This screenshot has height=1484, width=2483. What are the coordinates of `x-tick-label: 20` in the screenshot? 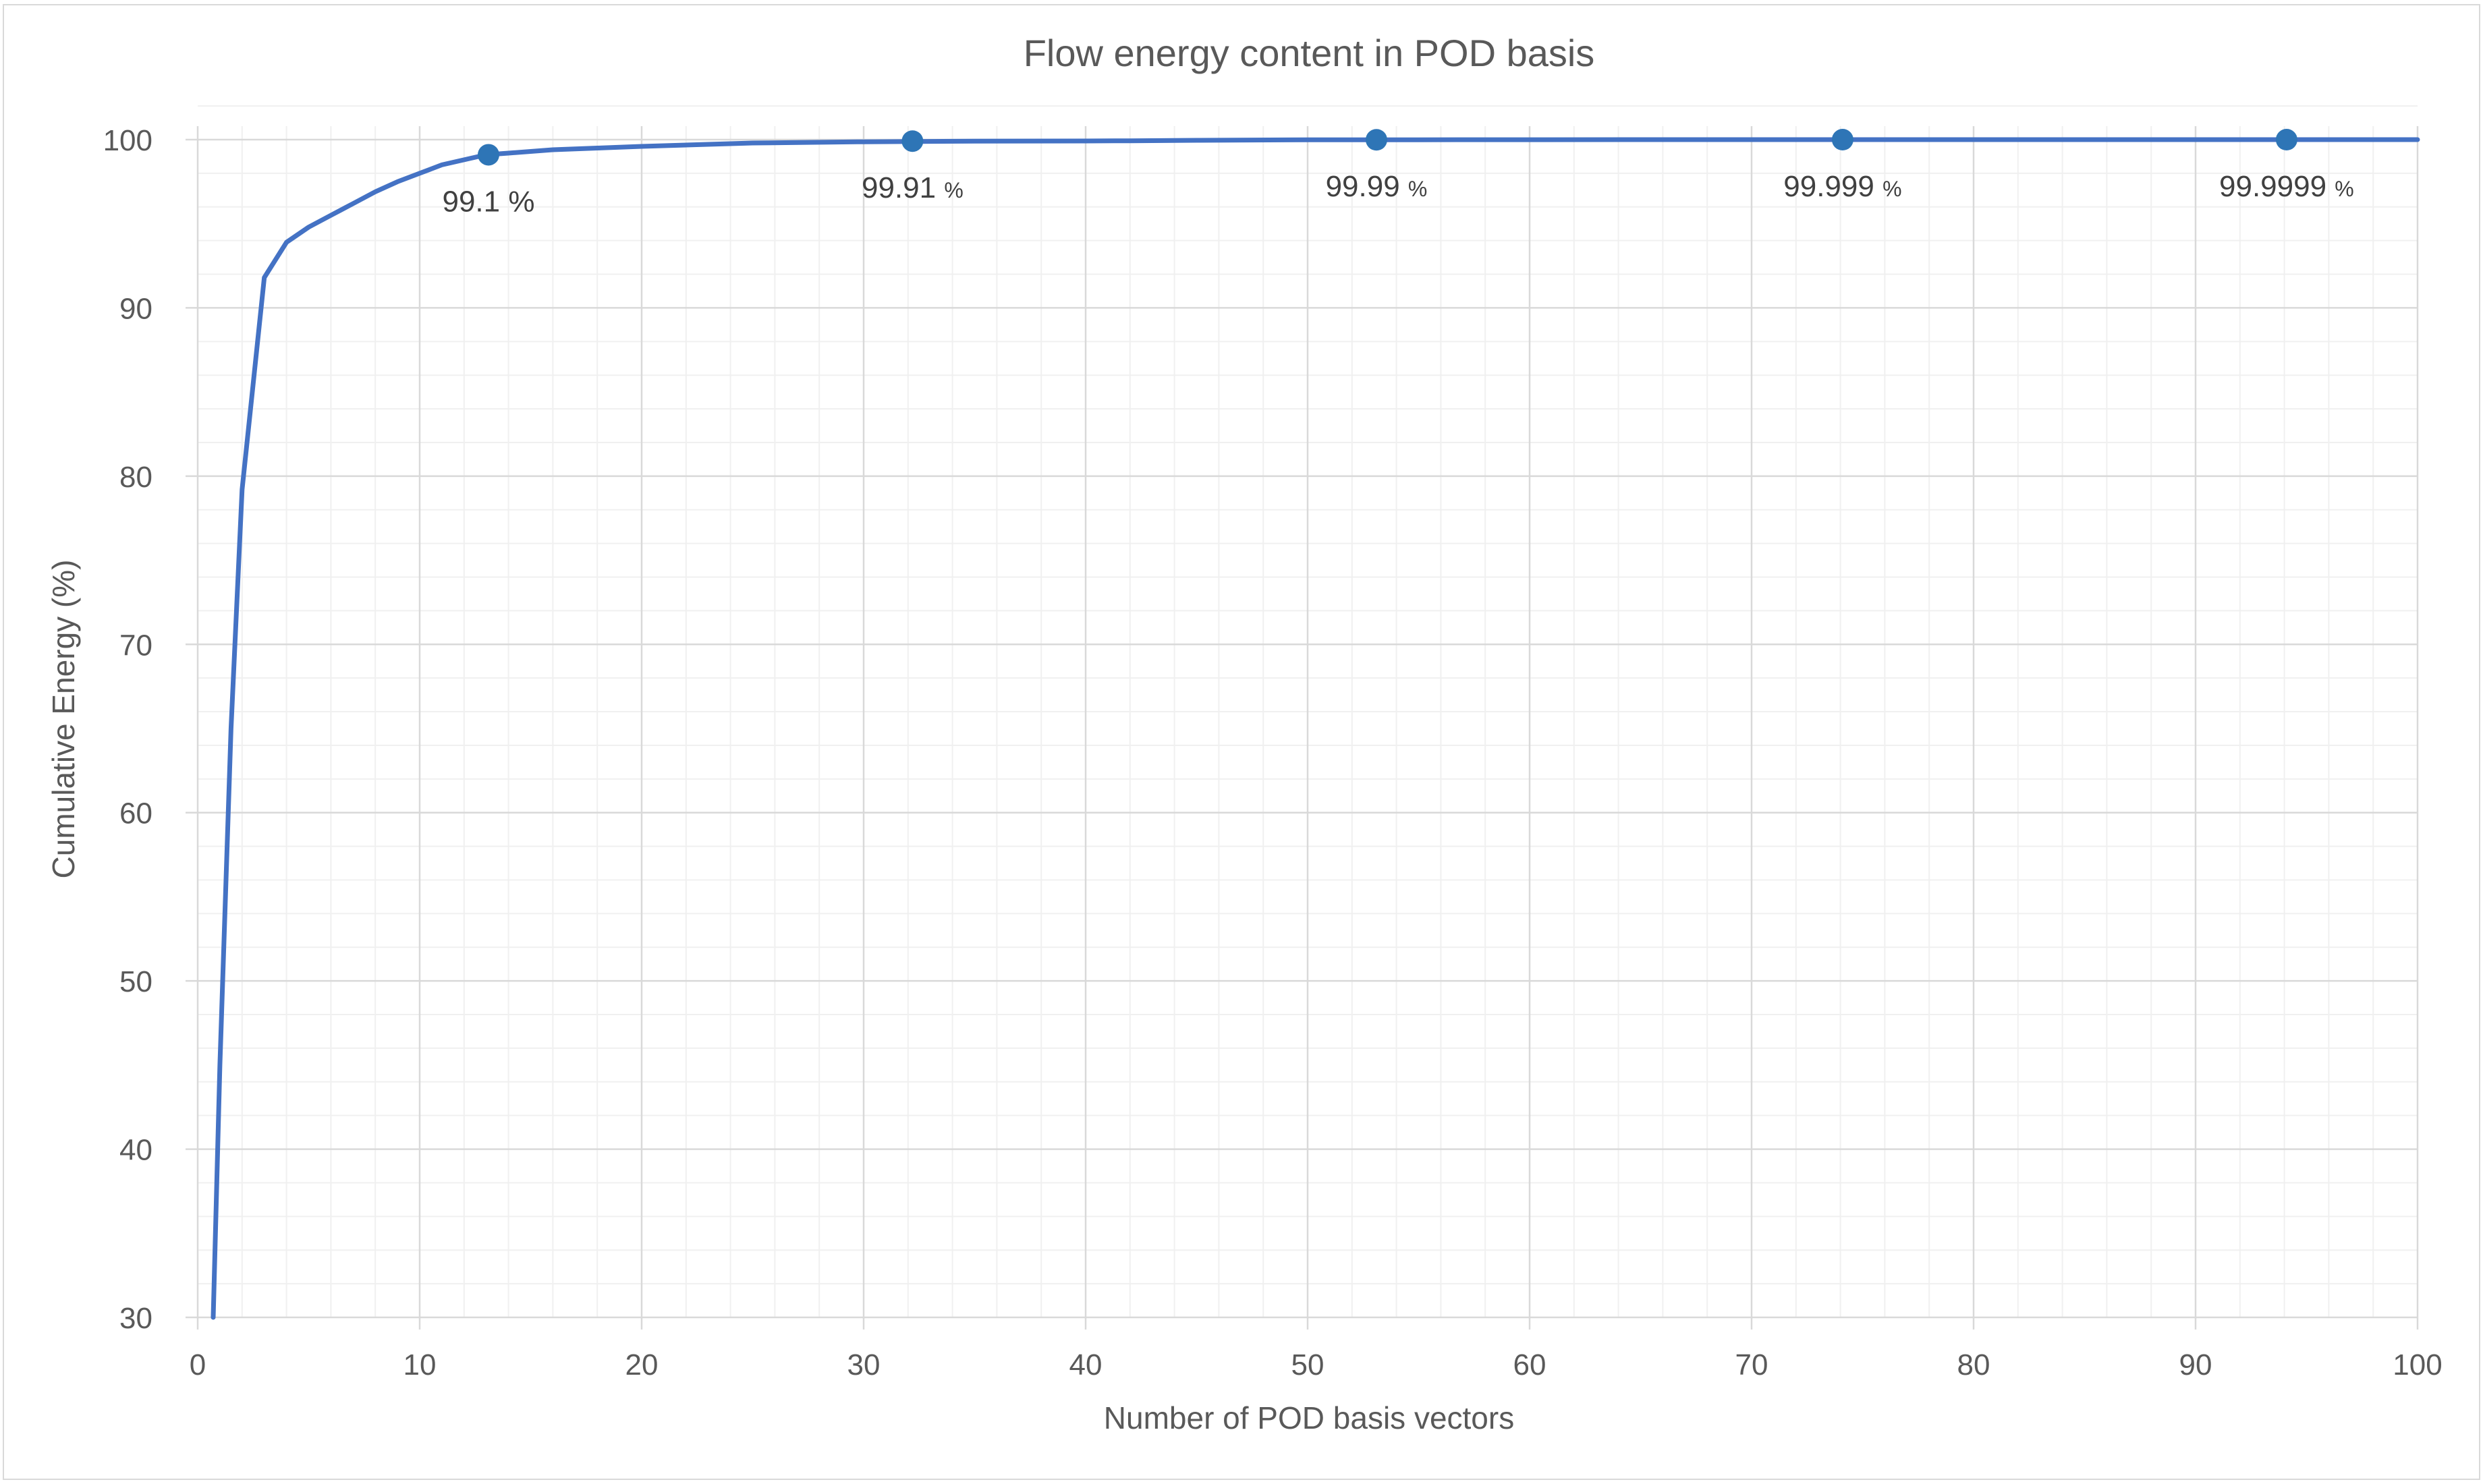 It's located at (642, 1364).